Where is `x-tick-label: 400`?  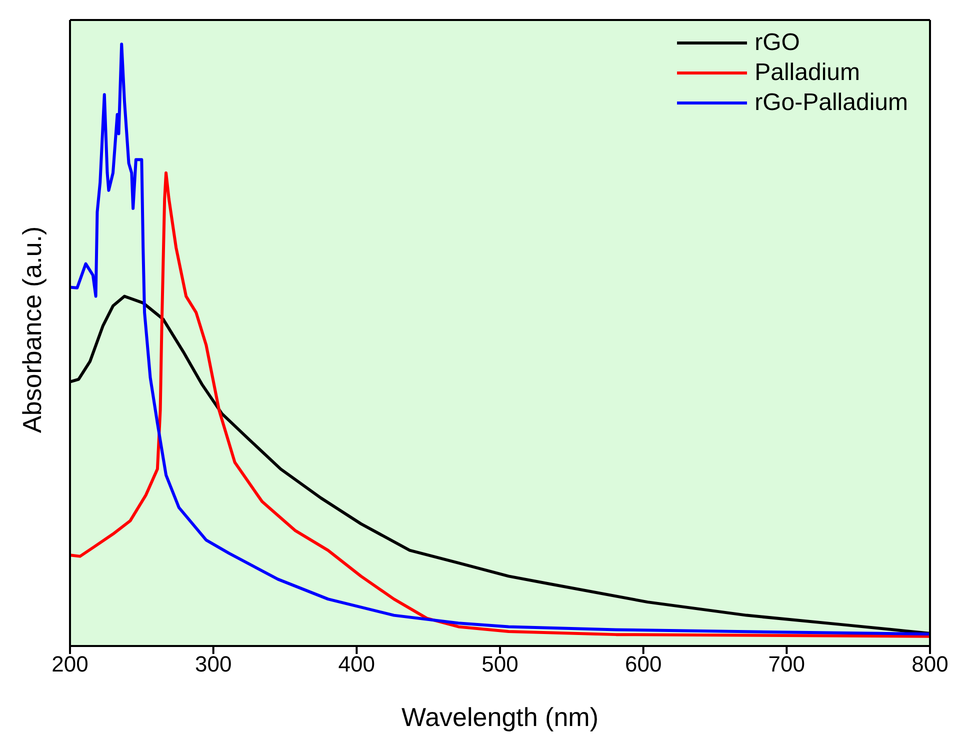 x-tick-label: 400 is located at coordinates (357, 664).